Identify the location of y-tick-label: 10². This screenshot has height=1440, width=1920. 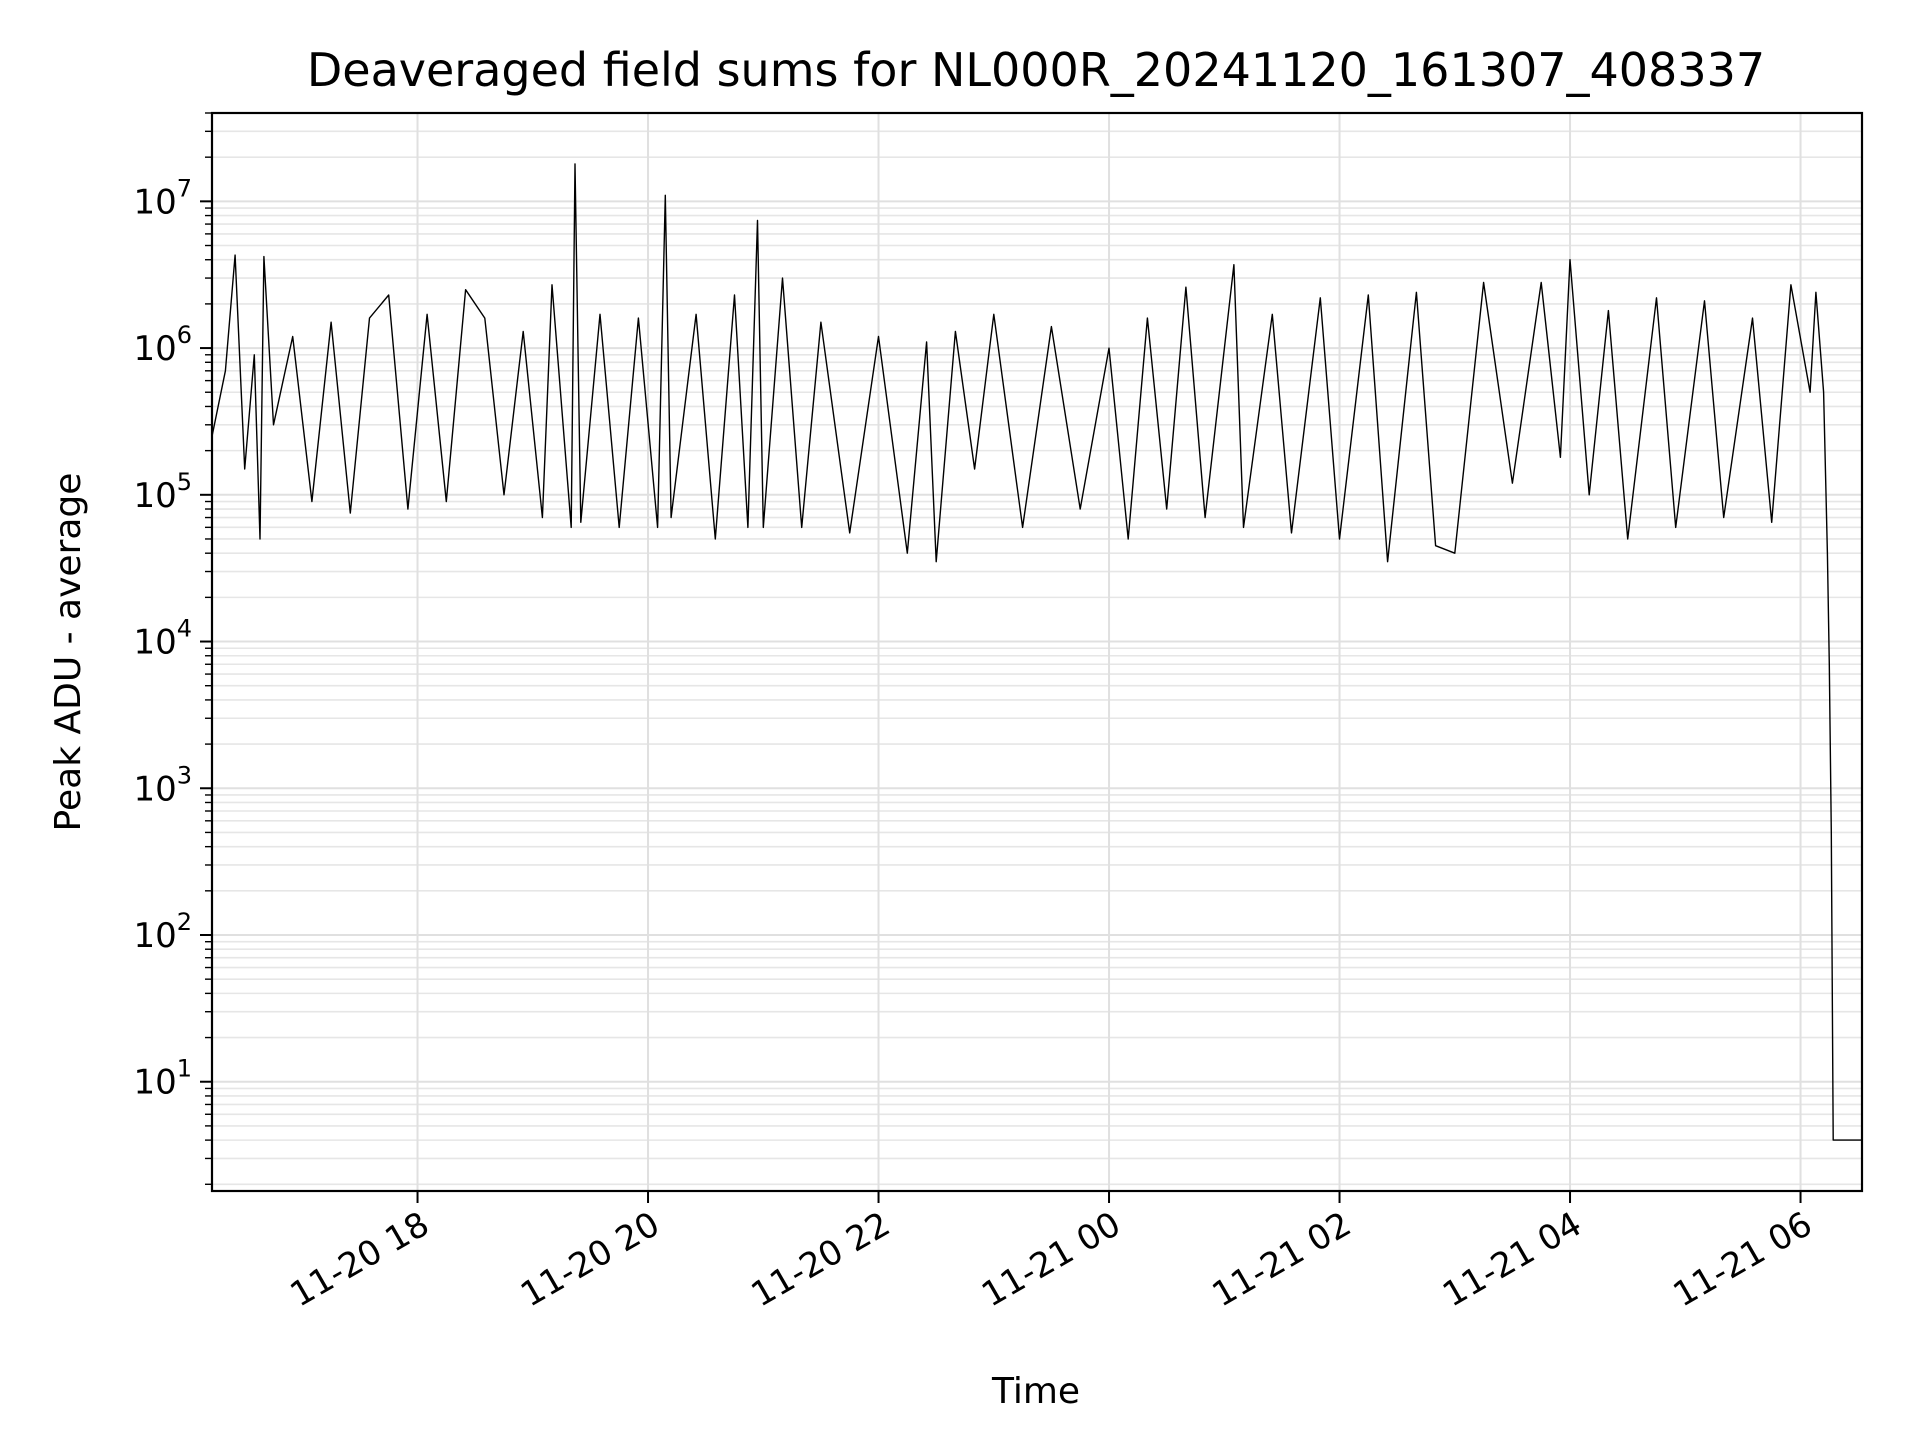
(162, 932).